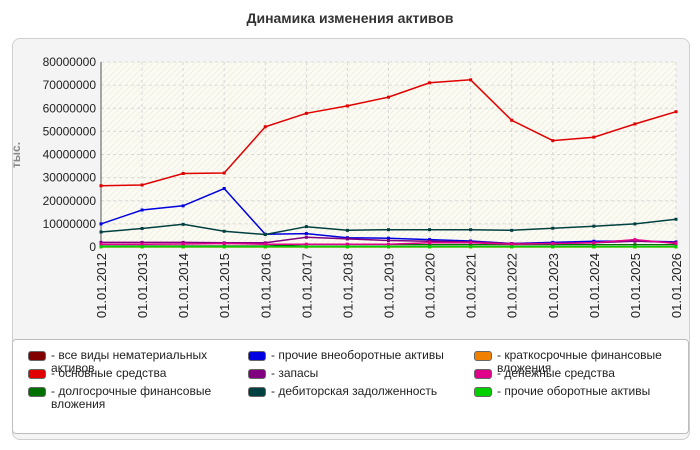 The height and width of the screenshot is (450, 700). I want to click on chart-title: Динамика изменения активов, so click(350, 18).